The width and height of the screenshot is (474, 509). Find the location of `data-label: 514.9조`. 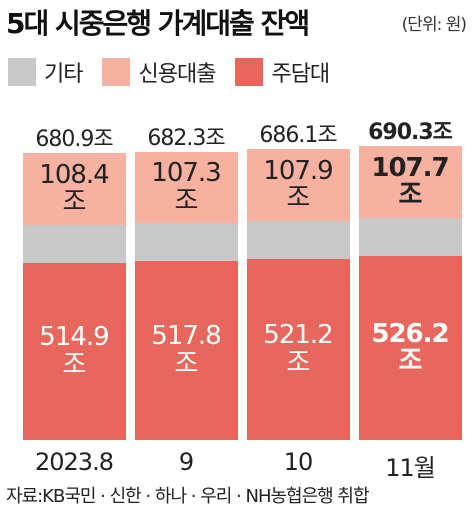

data-label: 514.9조 is located at coordinates (74, 351).